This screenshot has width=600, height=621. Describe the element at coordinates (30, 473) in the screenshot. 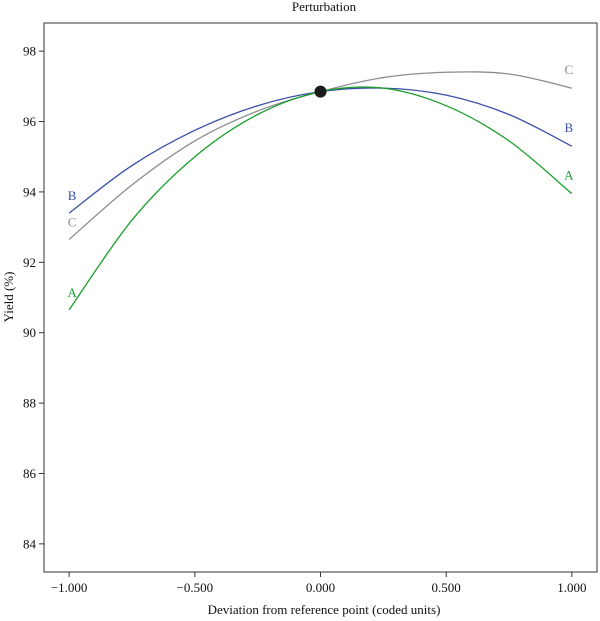

I see `y-tick-label: 86` at that location.